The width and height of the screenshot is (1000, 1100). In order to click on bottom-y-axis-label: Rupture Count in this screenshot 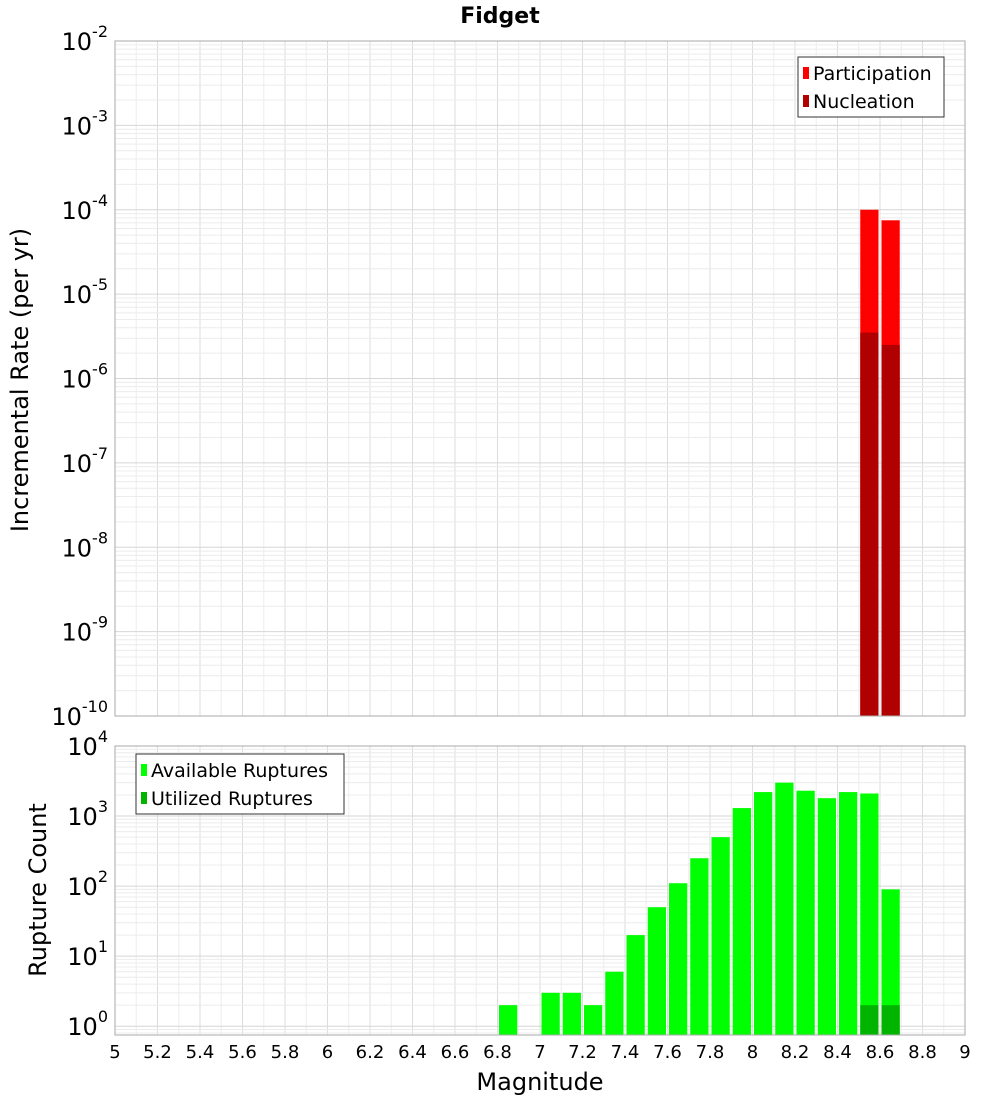, I will do `click(38, 890)`.